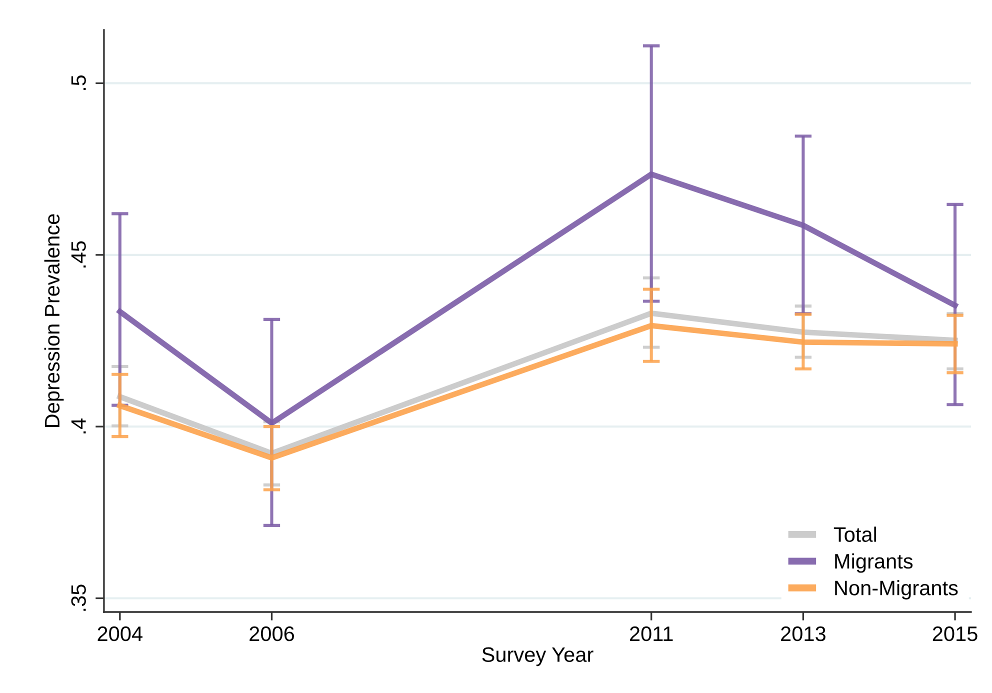 This screenshot has height=693, width=992. Describe the element at coordinates (874, 563) in the screenshot. I see `legend-label: Migrants` at that location.